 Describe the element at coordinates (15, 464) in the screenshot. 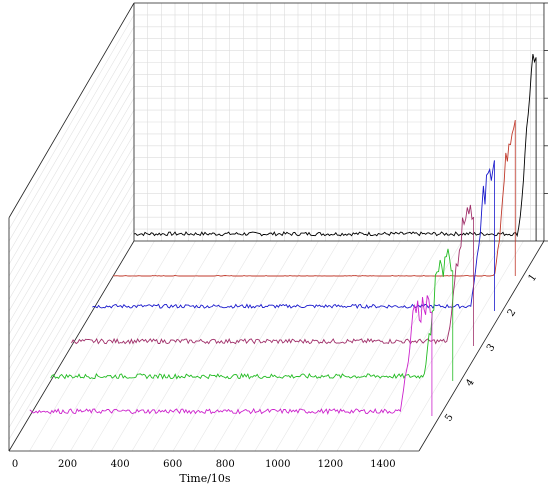

I see `x-tick-label: 0` at that location.